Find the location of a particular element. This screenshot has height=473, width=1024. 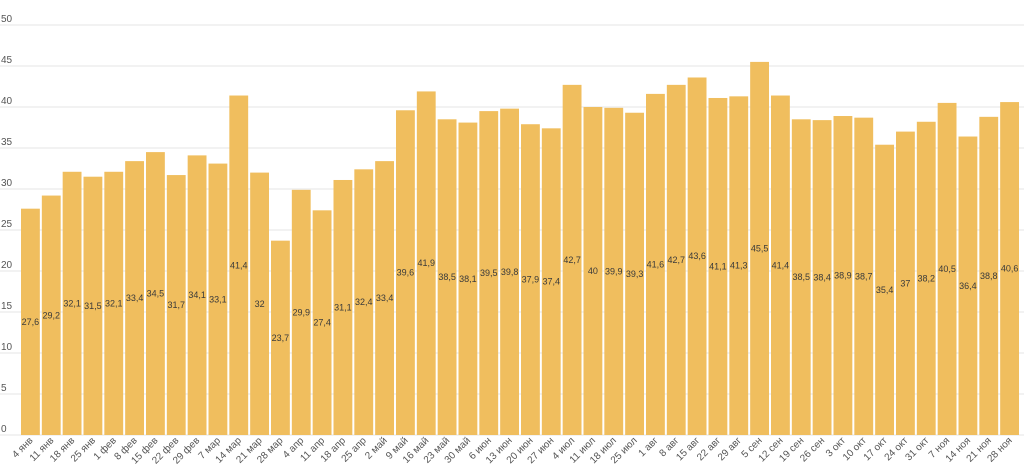

y-tick-label: 35 is located at coordinates (7, 142).